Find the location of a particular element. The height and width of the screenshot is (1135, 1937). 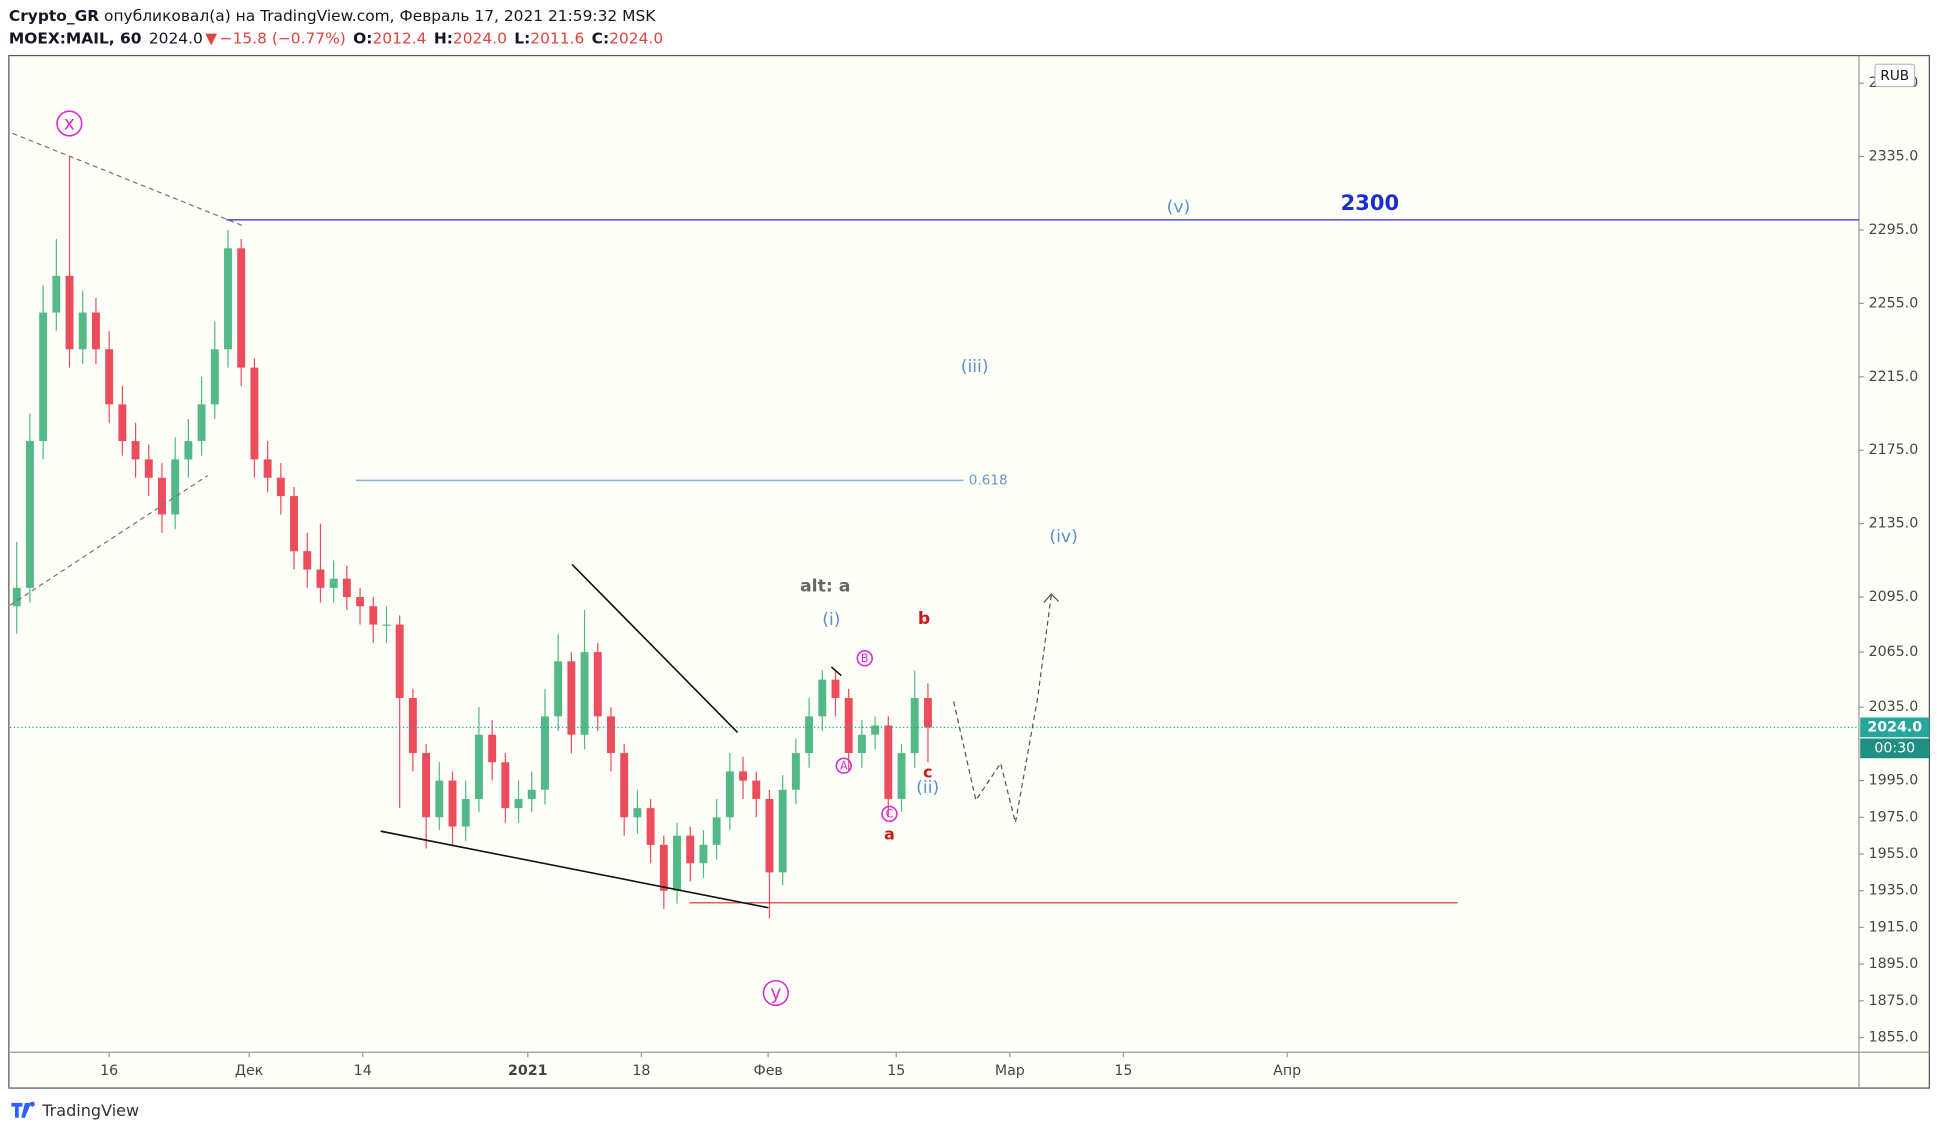

x-tick-label: Мар is located at coordinates (1010, 1071).